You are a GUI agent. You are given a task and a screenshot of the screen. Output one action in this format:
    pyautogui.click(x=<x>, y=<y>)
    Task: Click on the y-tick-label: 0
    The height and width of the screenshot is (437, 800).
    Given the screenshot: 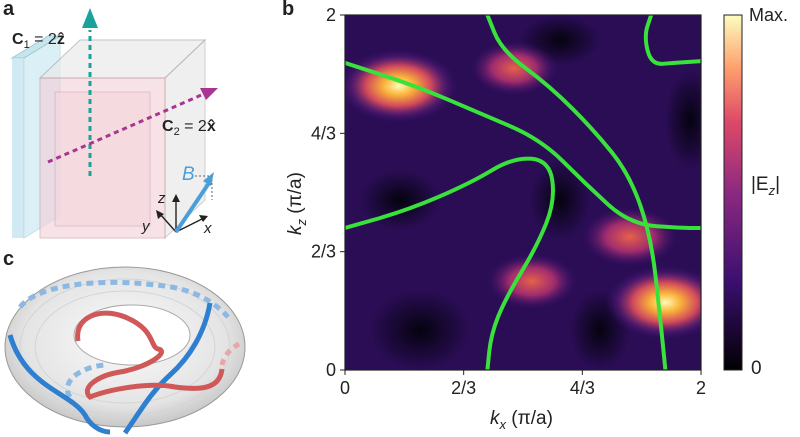 What is the action you would take?
    pyautogui.click(x=331, y=370)
    